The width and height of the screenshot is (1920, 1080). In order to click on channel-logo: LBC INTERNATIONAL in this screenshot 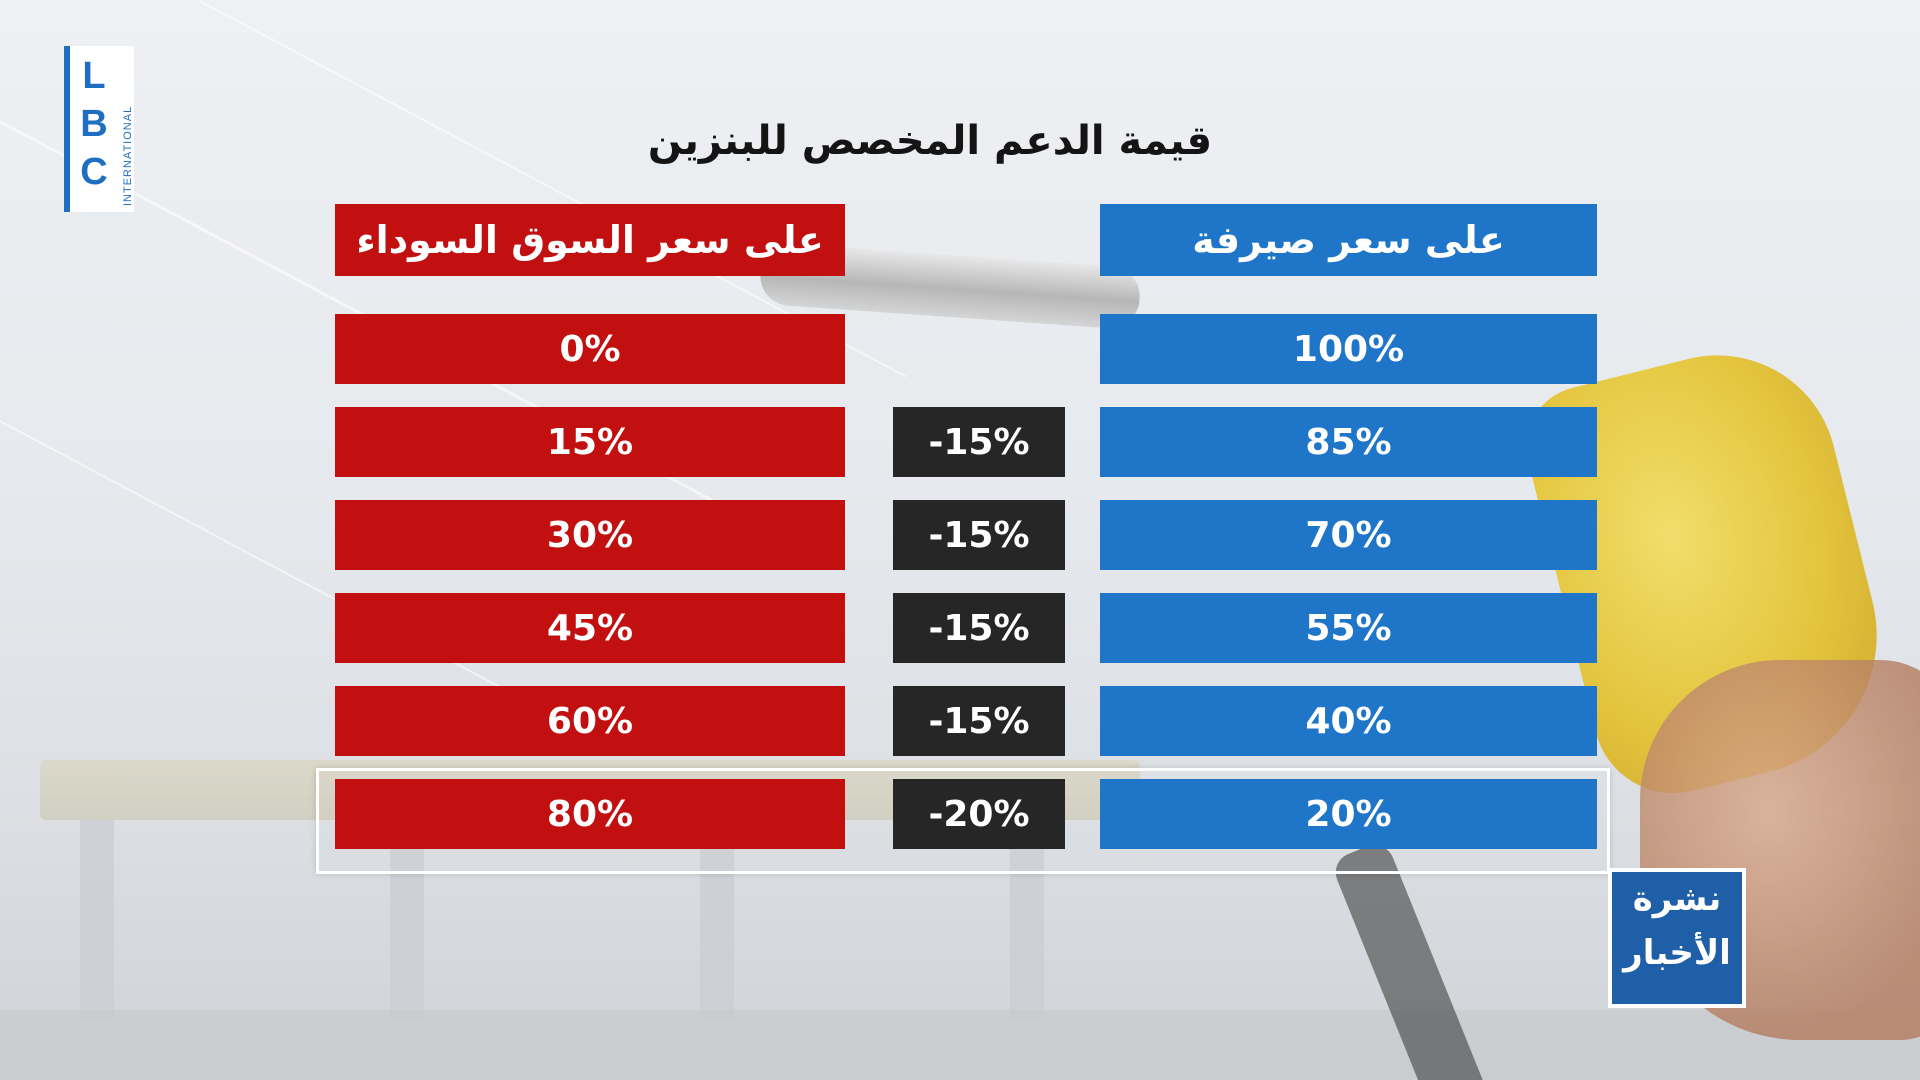, I will do `click(99, 129)`.